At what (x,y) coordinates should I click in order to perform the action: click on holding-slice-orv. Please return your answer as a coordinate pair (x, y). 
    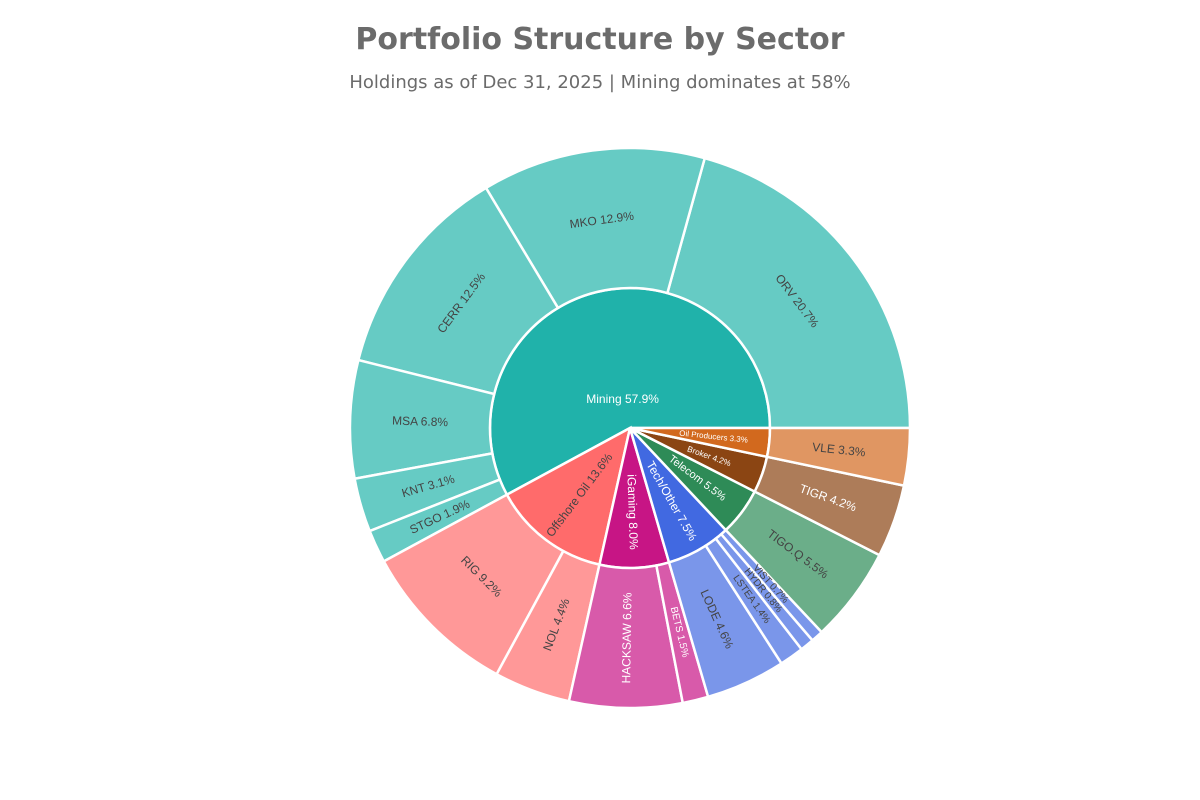
    Looking at the image, I should click on (788, 293).